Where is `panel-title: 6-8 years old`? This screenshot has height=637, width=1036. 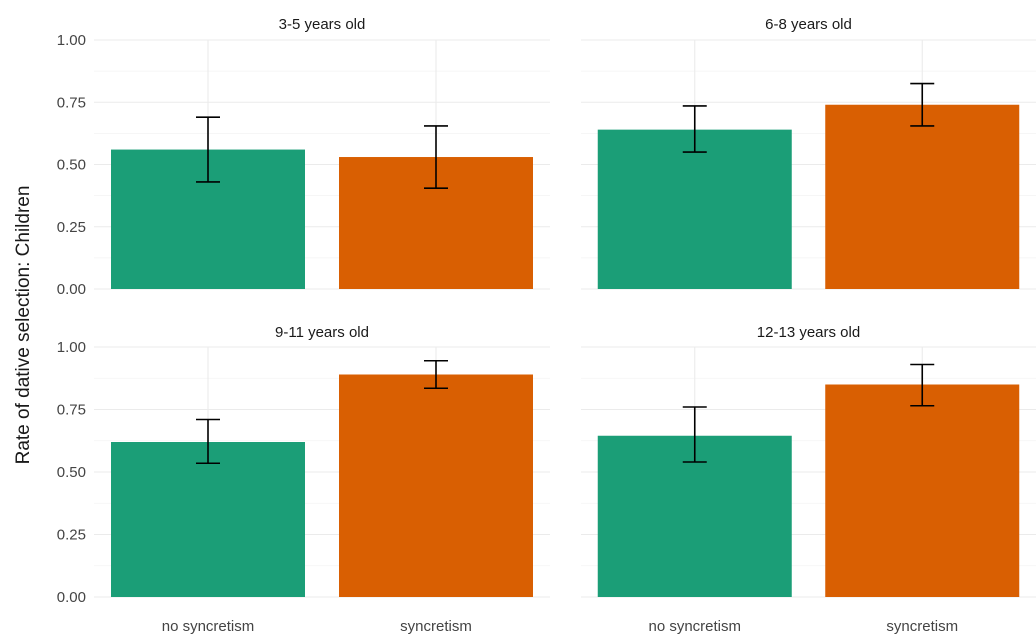 panel-title: 6-8 years old is located at coordinates (808, 24).